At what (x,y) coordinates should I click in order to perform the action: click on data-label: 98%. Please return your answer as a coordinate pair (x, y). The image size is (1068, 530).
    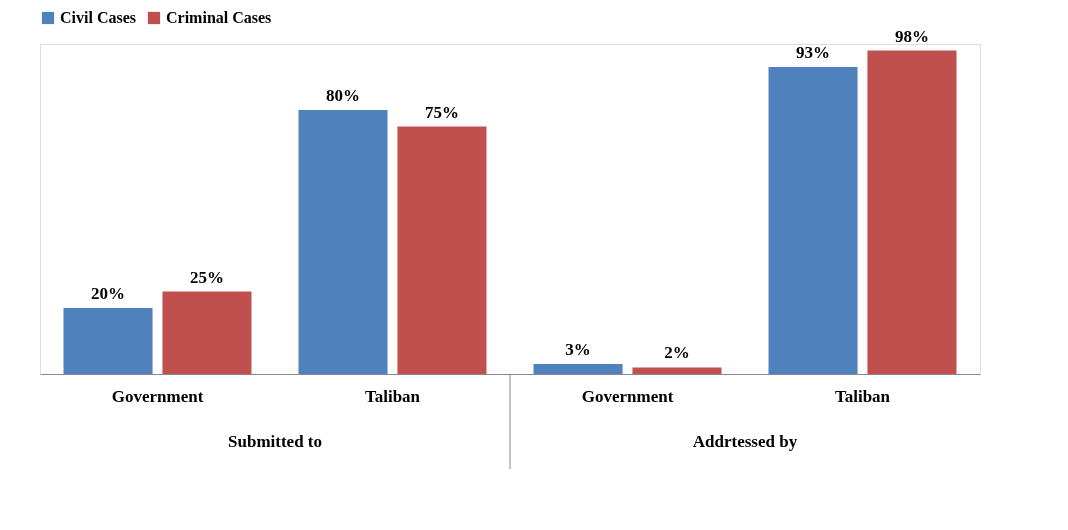
    Looking at the image, I should click on (911, 36).